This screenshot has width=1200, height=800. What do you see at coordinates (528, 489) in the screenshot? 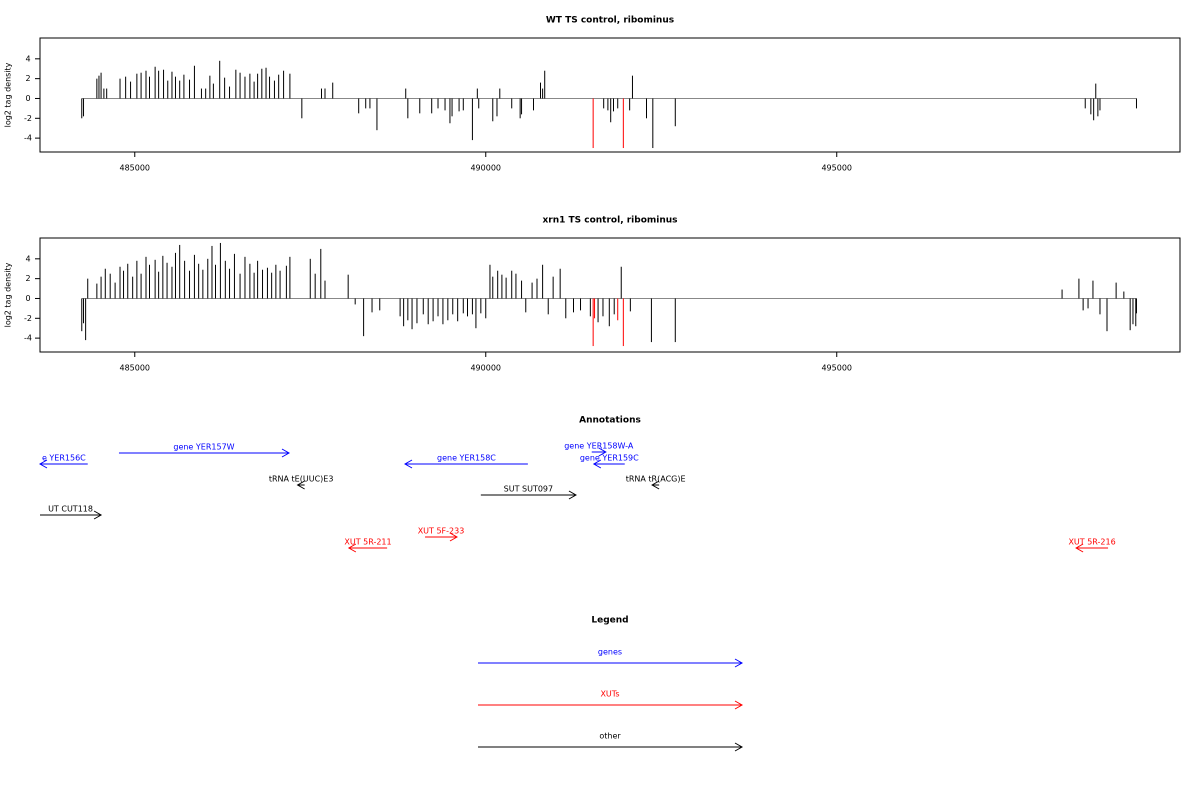
I see `feature-label: SUT SUT097` at bounding box center [528, 489].